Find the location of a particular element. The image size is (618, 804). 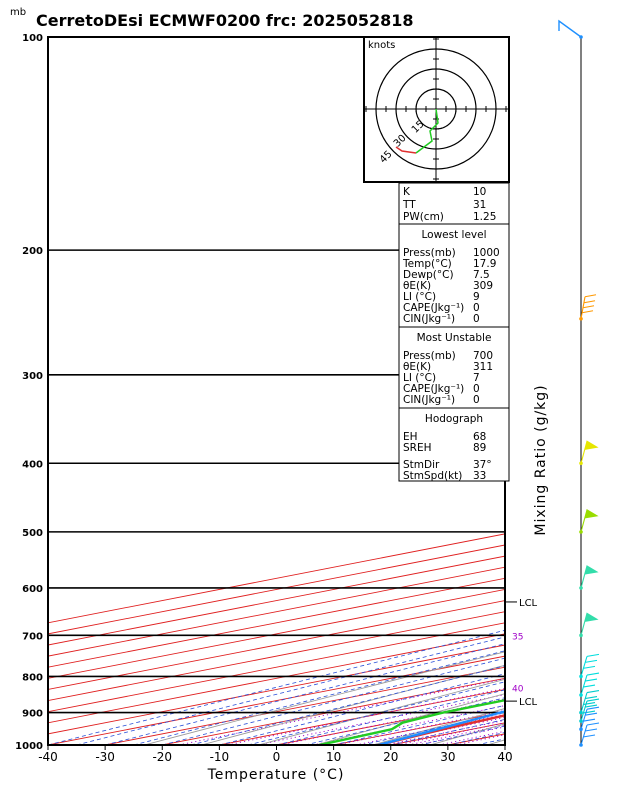

pressure-tick-label: 100 is located at coordinates (32, 38).